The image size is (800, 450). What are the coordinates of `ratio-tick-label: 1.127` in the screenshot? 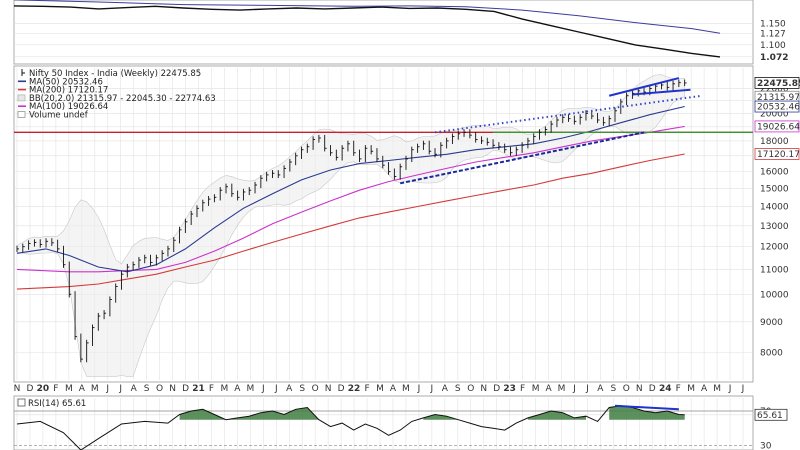 It's located at (773, 34).